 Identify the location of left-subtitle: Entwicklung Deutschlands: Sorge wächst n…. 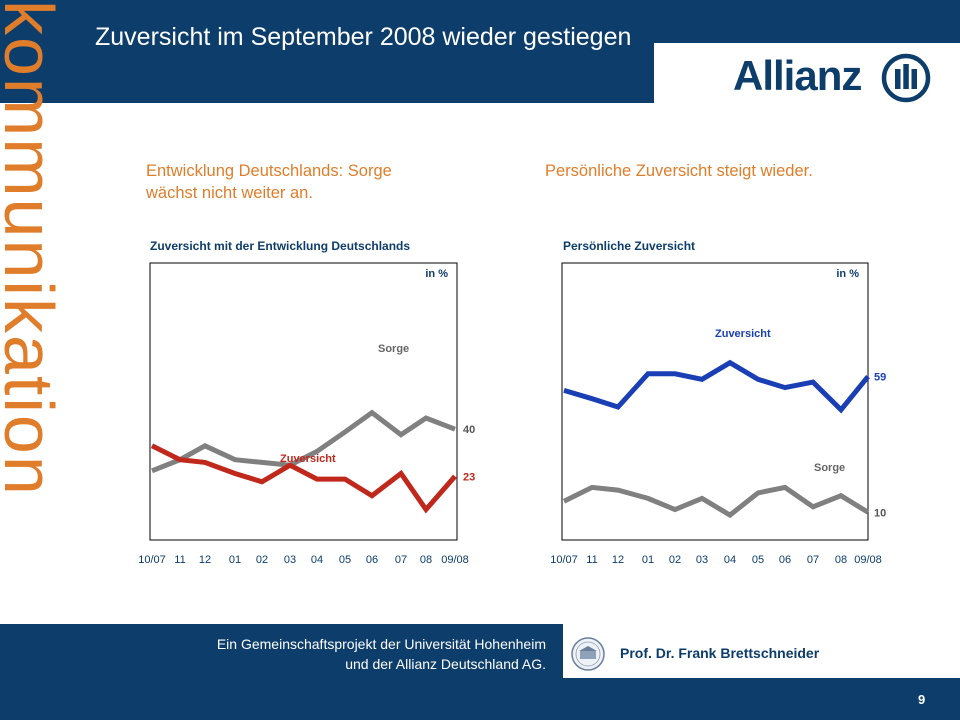
(269, 182).